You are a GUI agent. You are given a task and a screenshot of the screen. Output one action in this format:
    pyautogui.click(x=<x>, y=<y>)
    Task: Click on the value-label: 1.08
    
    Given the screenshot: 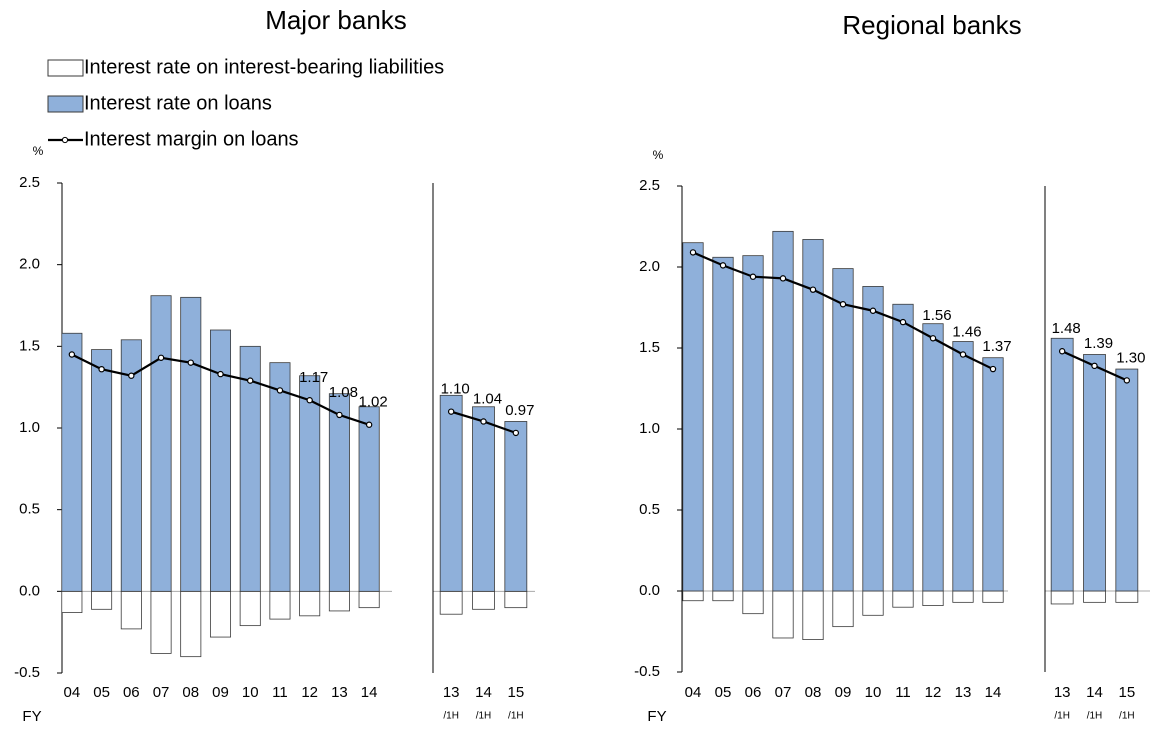 What is the action you would take?
    pyautogui.click(x=343, y=392)
    